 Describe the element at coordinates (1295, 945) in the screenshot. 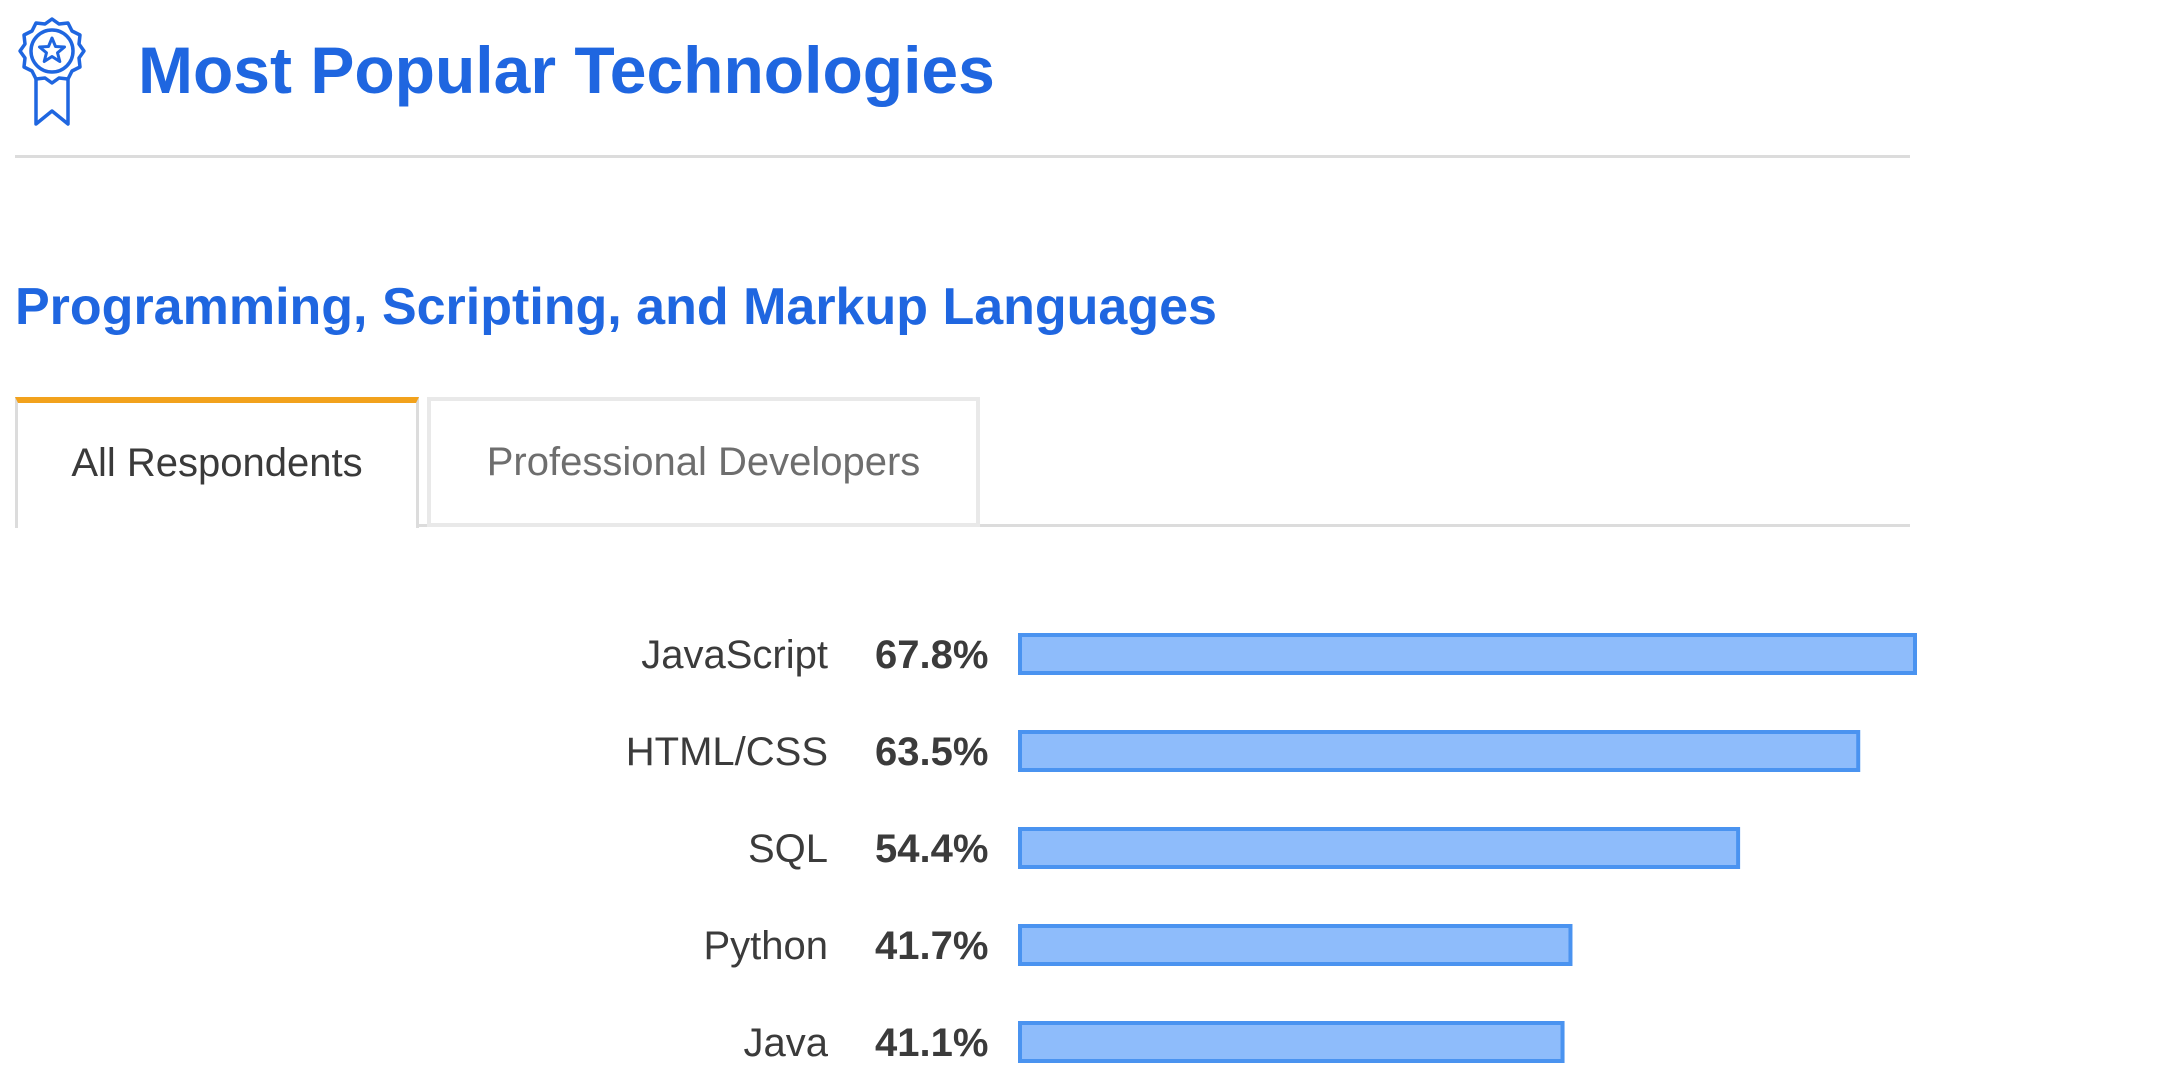

I see `bar-python` at that location.